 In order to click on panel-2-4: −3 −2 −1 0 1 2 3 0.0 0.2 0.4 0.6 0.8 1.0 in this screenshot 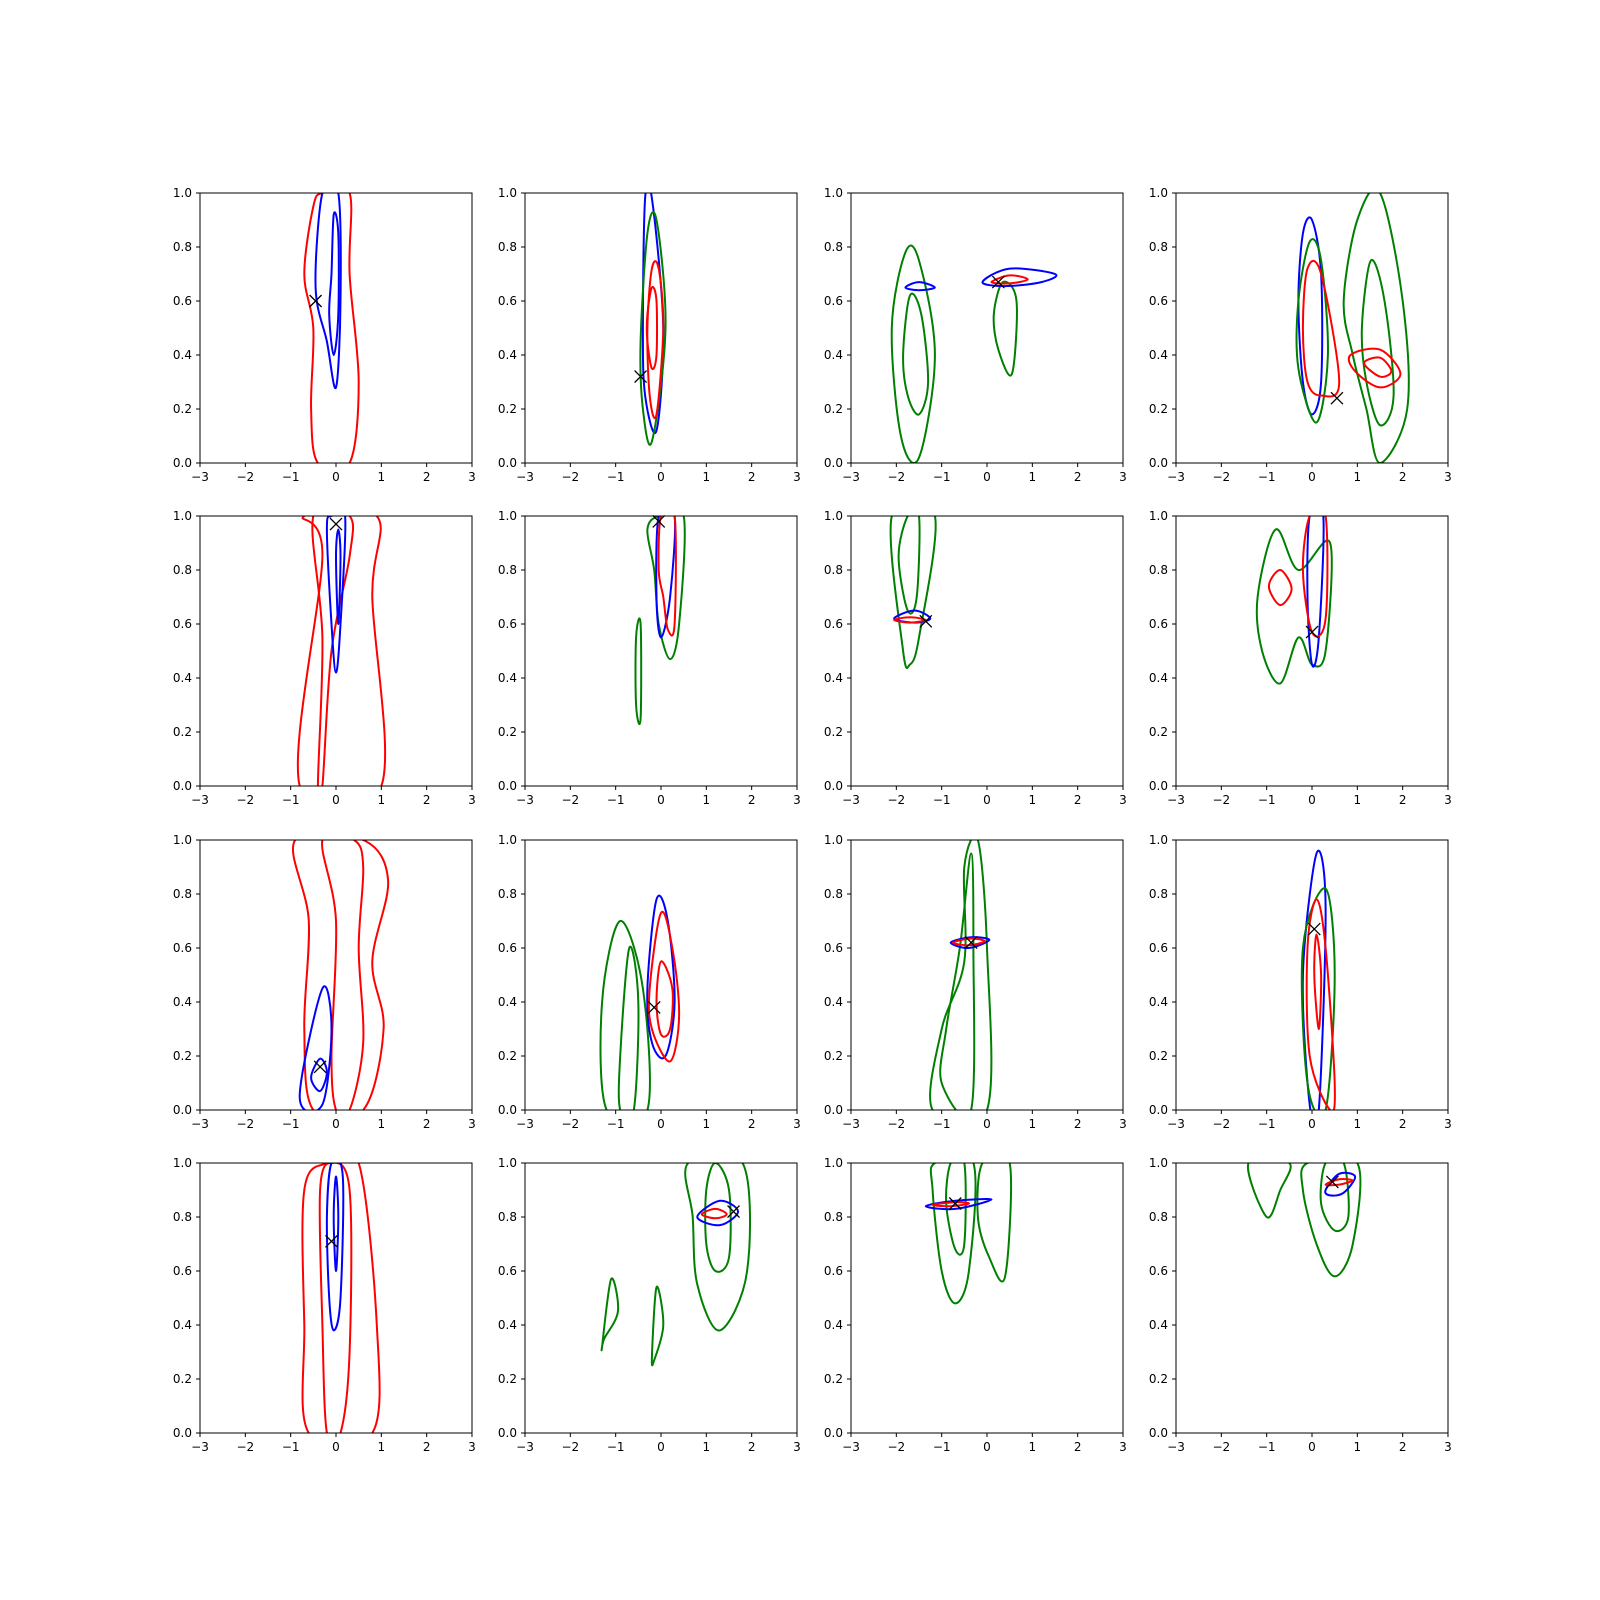, I will do `click(1300, 658)`.